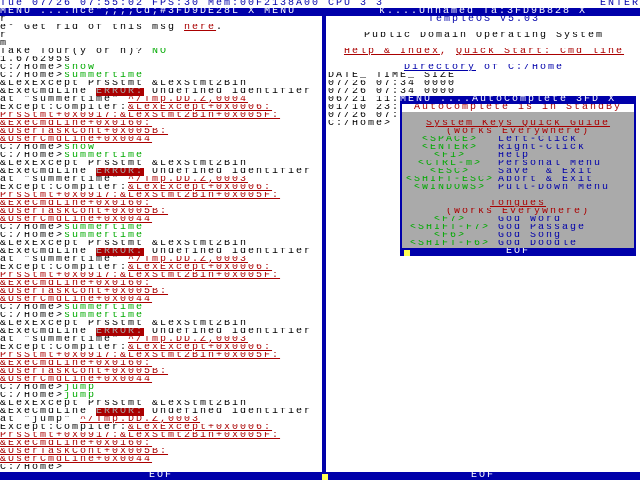  Describe the element at coordinates (391, 52) in the screenshot. I see `text-segment: Help & Index` at that location.